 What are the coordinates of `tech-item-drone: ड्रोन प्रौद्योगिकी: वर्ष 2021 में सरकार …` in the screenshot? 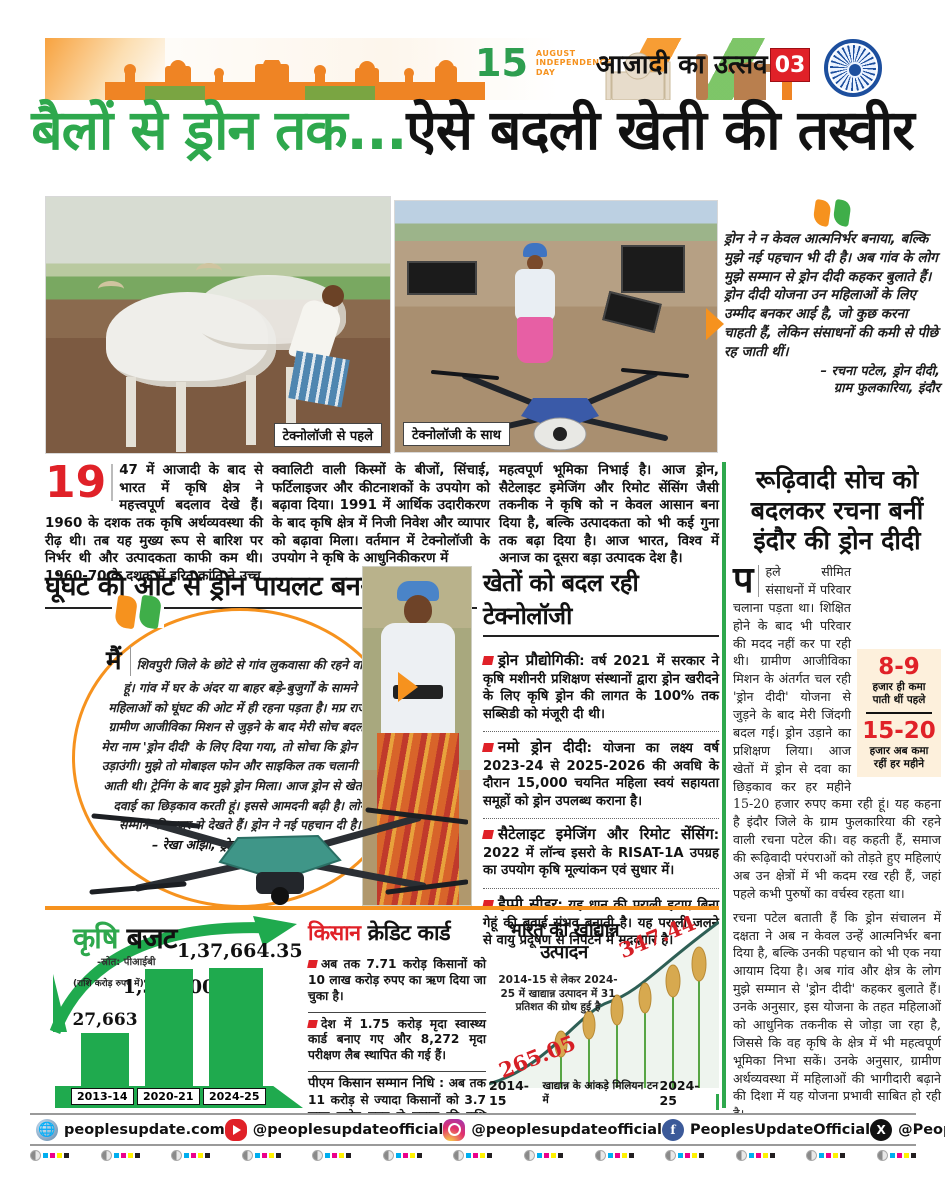 It's located at (600, 689).